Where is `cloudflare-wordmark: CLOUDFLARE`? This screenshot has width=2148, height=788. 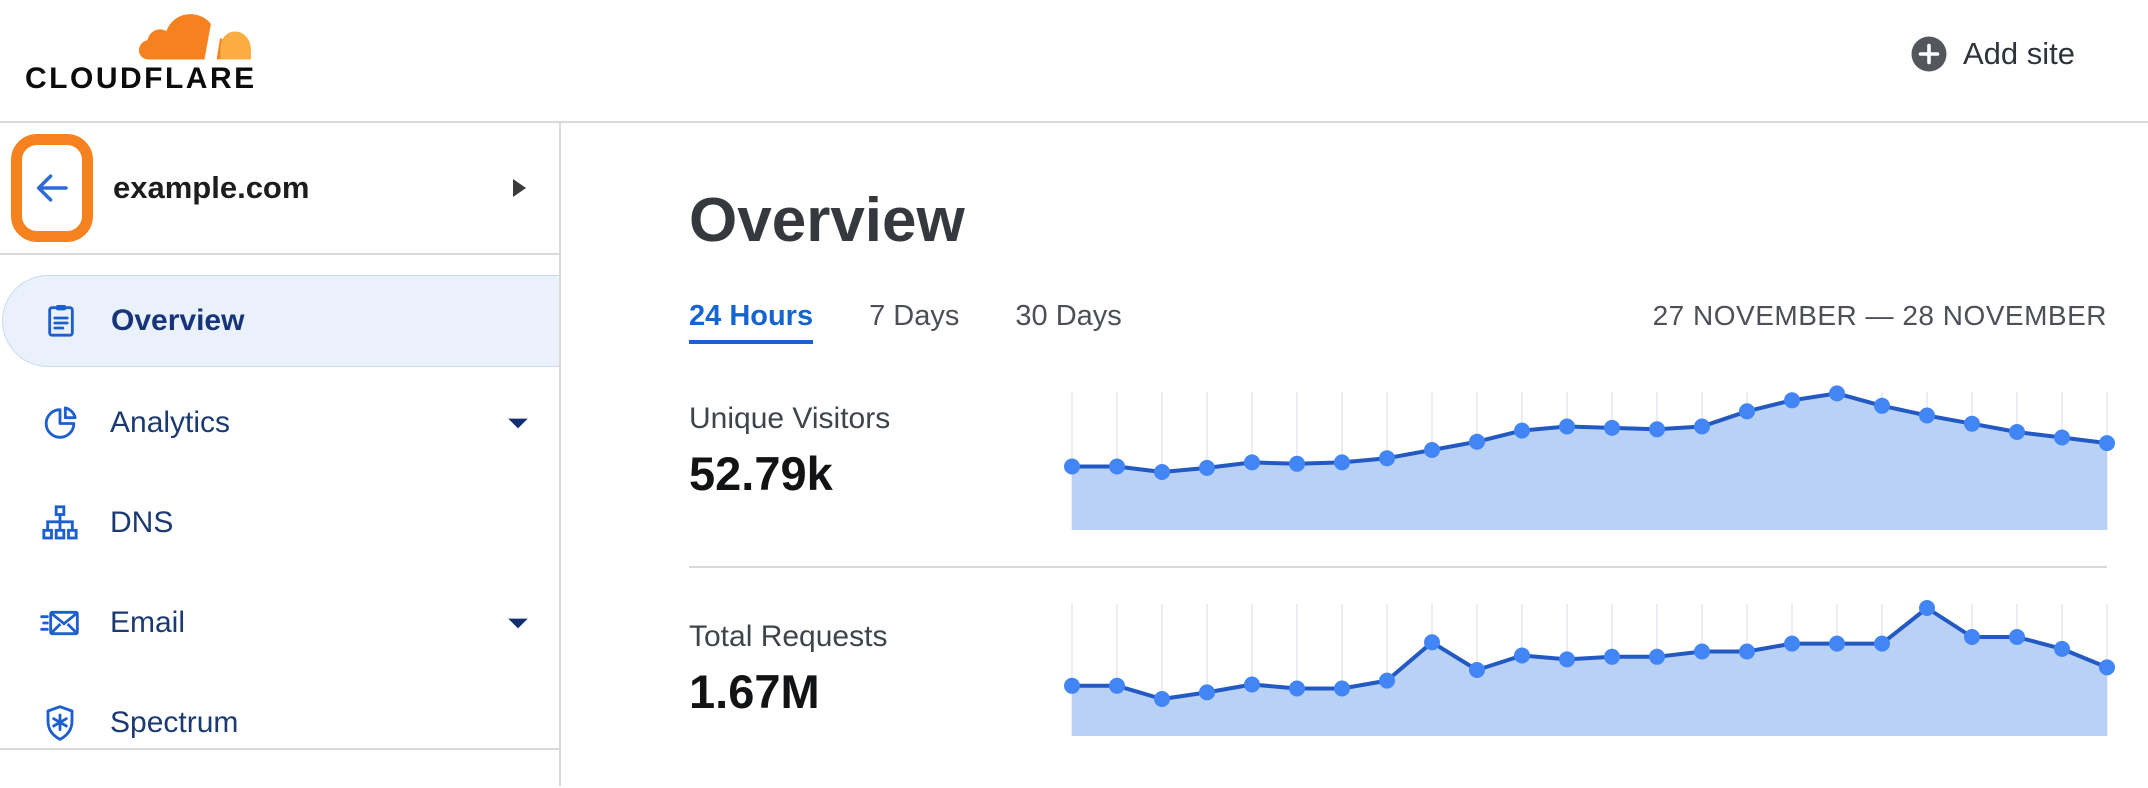
cloudflare-wordmark: CLOUDFLARE is located at coordinates (141, 78).